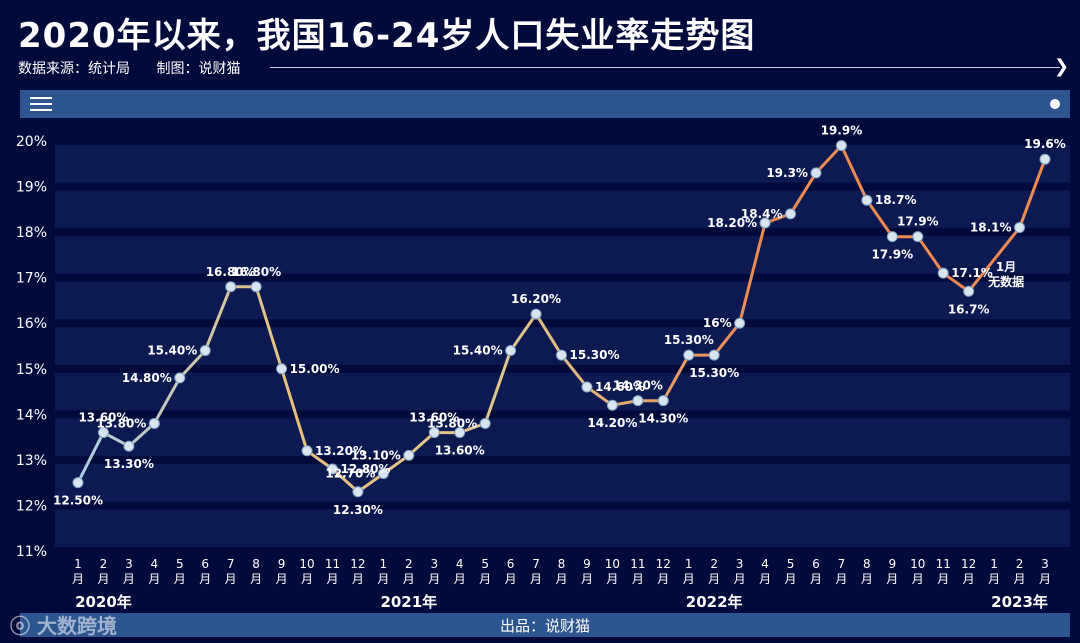 This screenshot has height=643, width=1080. Describe the element at coordinates (663, 419) in the screenshot. I see `data-label: 14.30%` at that location.